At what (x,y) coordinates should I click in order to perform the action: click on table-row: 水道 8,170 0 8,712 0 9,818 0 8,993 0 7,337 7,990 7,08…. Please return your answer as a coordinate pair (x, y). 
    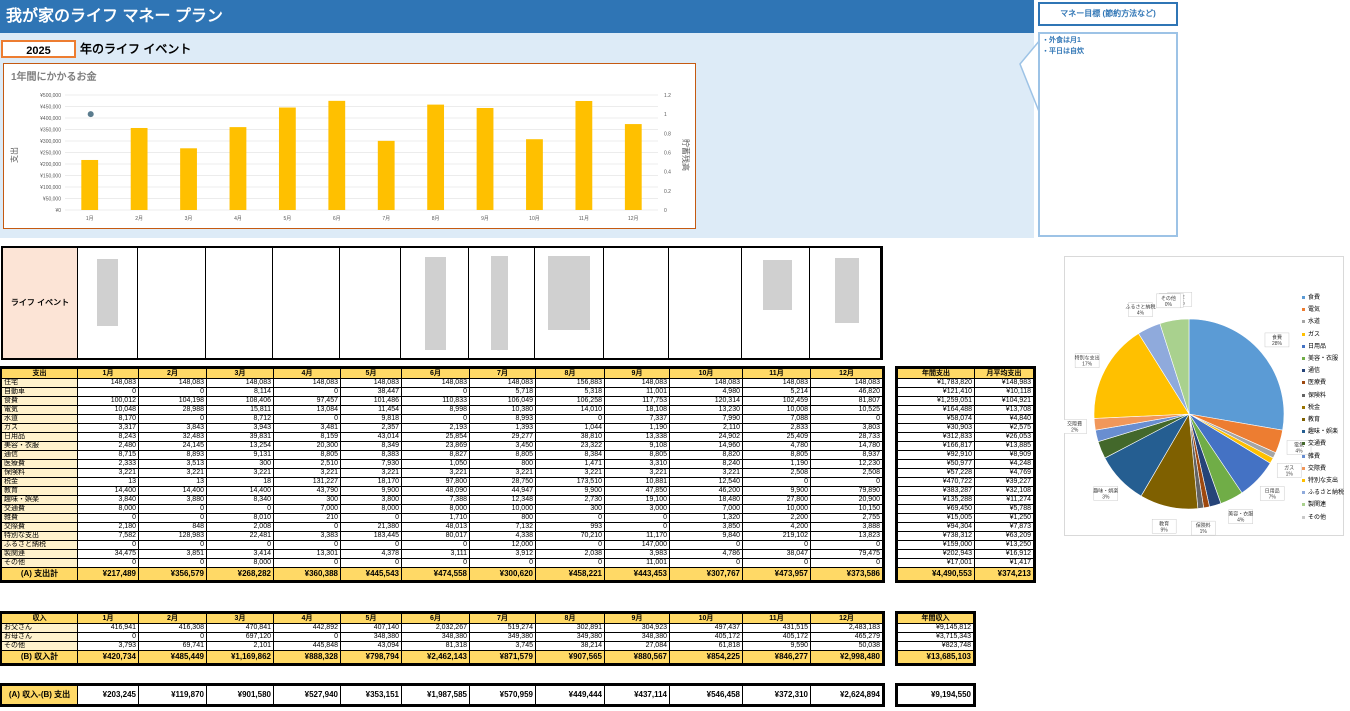
    Looking at the image, I should click on (442, 419).